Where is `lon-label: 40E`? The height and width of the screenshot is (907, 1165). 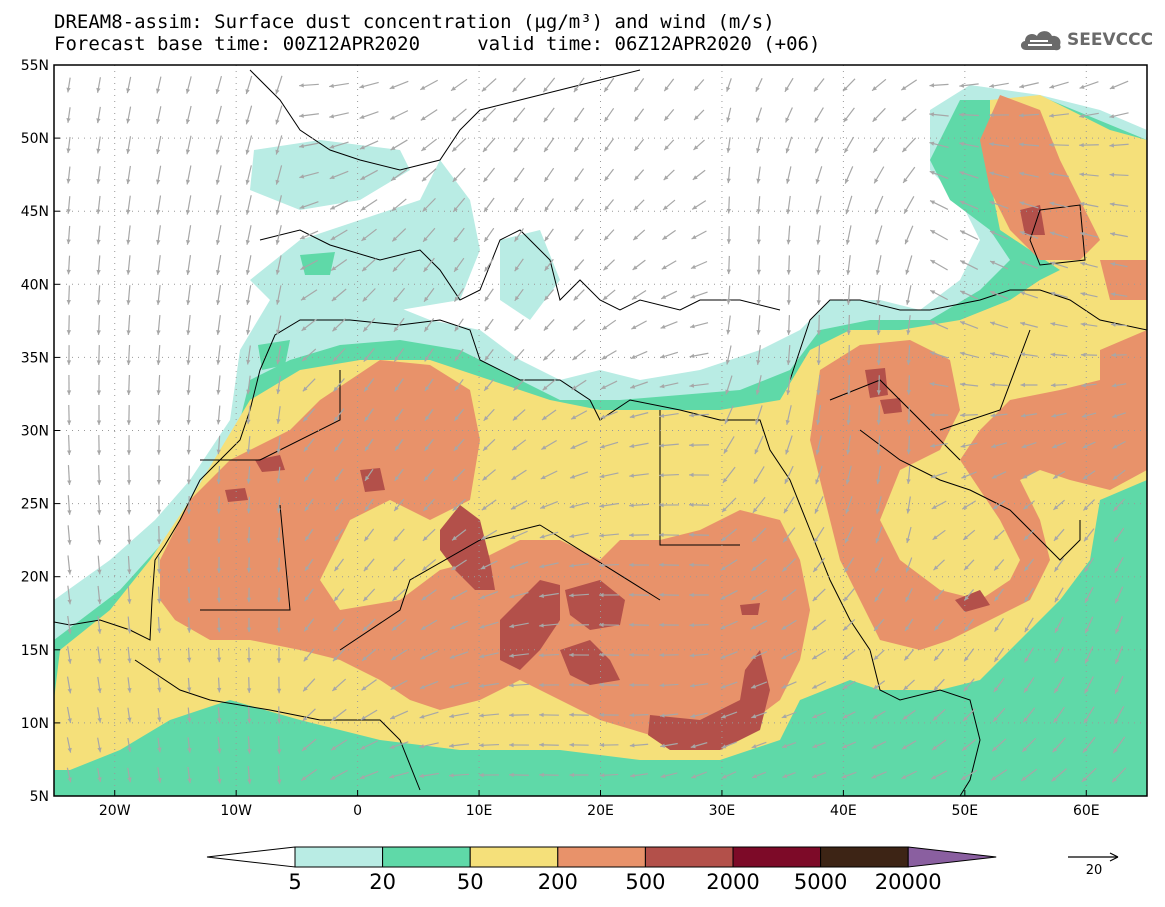 lon-label: 40E is located at coordinates (843, 811).